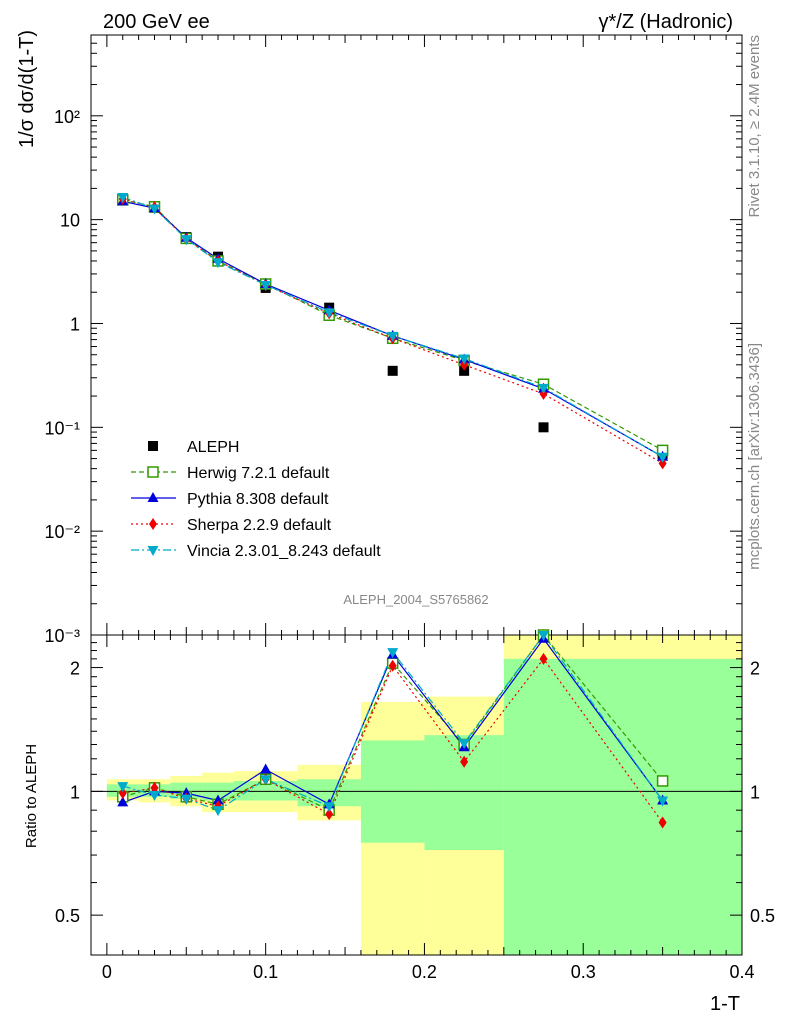  I want to click on y-tick-label: 10⁻¹, so click(62, 428).